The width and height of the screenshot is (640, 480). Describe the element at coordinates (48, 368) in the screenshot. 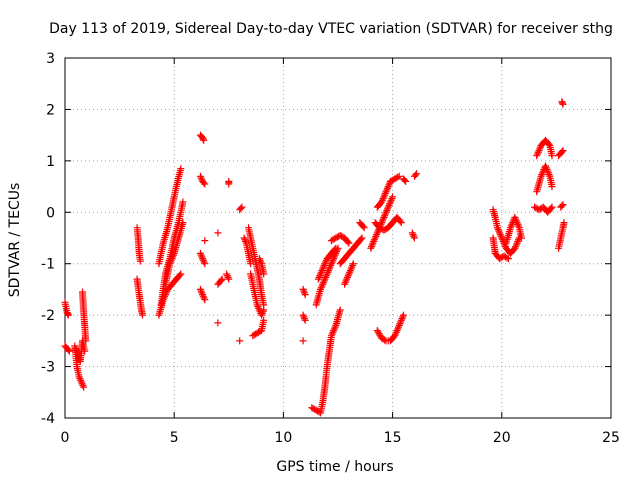

I see `y-tick-label: -3` at that location.